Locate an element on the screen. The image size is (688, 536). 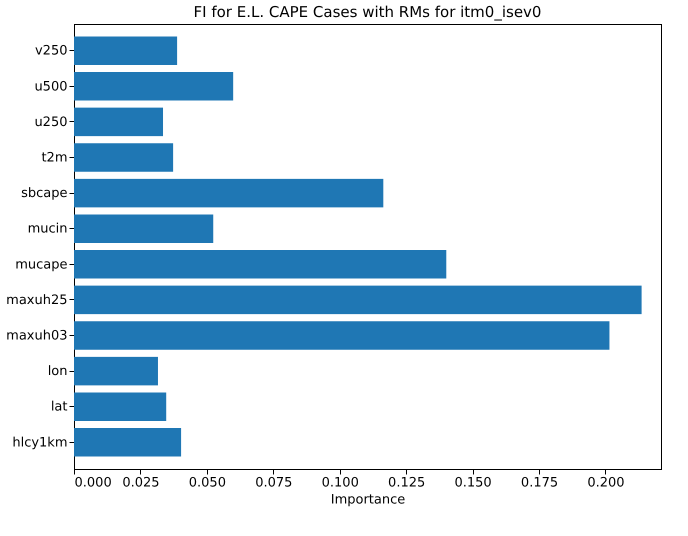
y-tick-label: t2m is located at coordinates (54, 158).